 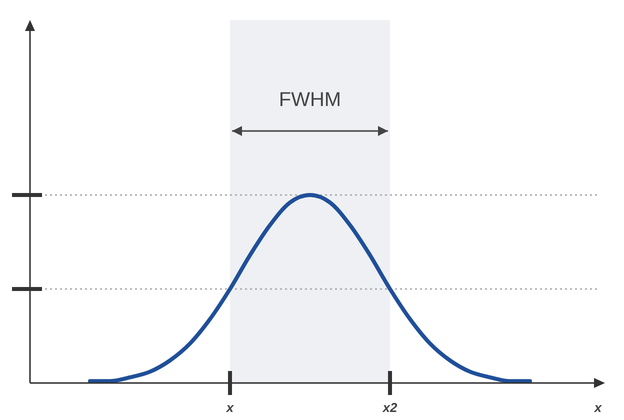 What do you see at coordinates (390, 407) in the screenshot?
I see `x-tick-label: x2` at bounding box center [390, 407].